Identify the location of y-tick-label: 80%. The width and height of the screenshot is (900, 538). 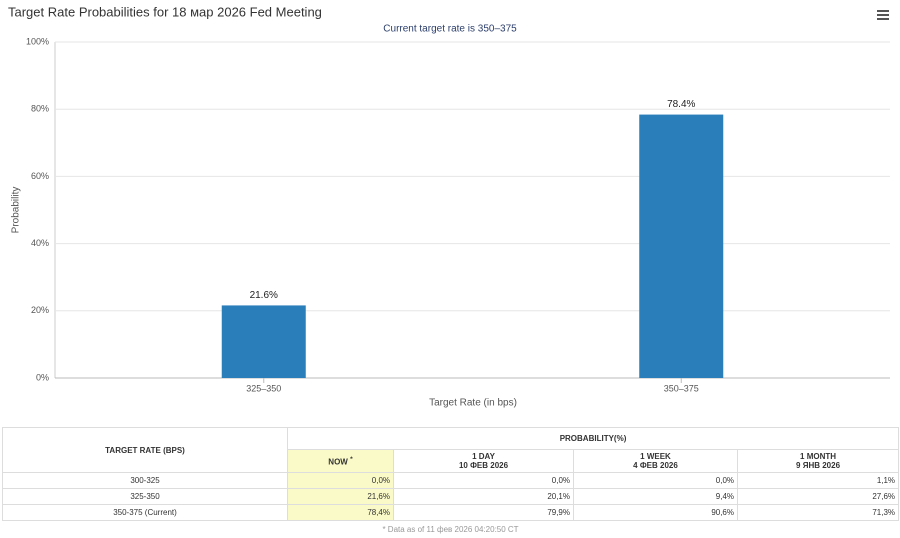
(40, 109).